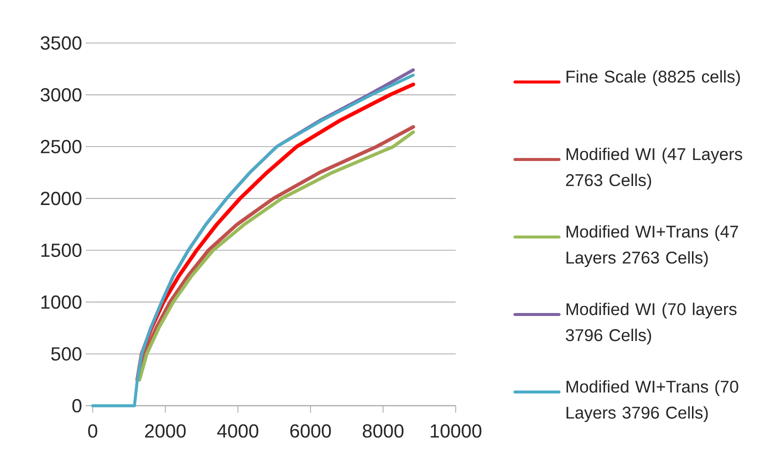  What do you see at coordinates (456, 431) in the screenshot?
I see `x-tick-label: 10000` at bounding box center [456, 431].